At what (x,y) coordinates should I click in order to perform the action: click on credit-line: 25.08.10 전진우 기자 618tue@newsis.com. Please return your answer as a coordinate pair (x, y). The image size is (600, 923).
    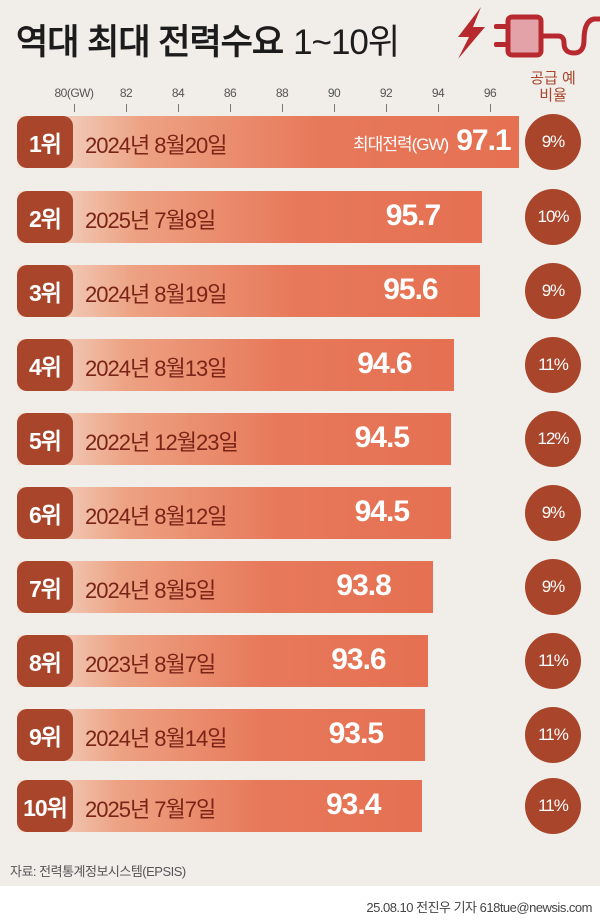
    Looking at the image, I should click on (479, 907).